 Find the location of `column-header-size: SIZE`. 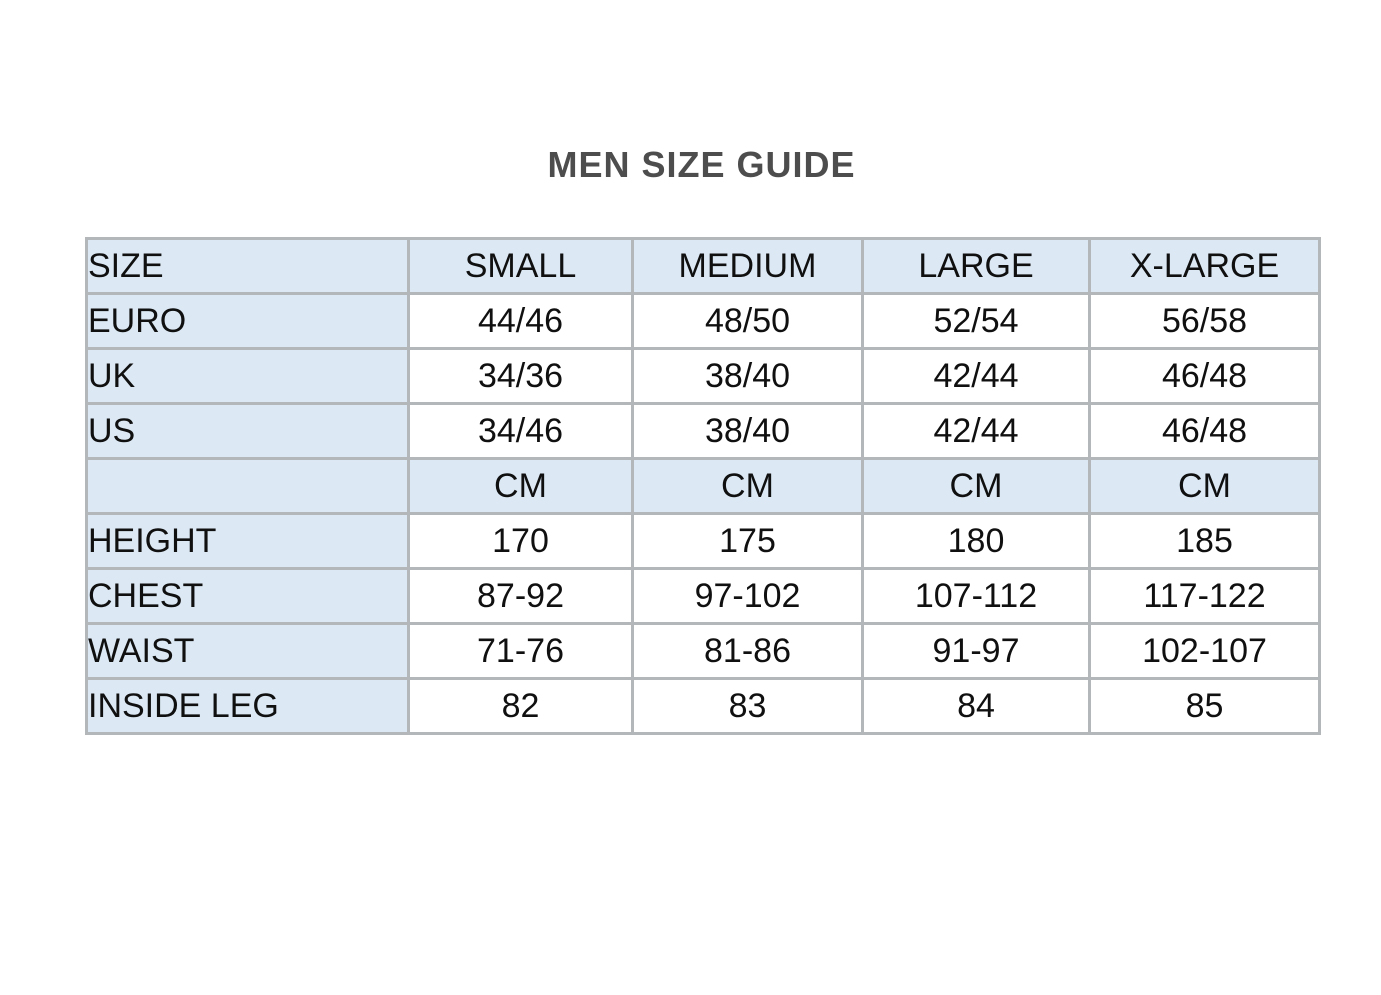

column-header-size: SIZE is located at coordinates (247, 266).